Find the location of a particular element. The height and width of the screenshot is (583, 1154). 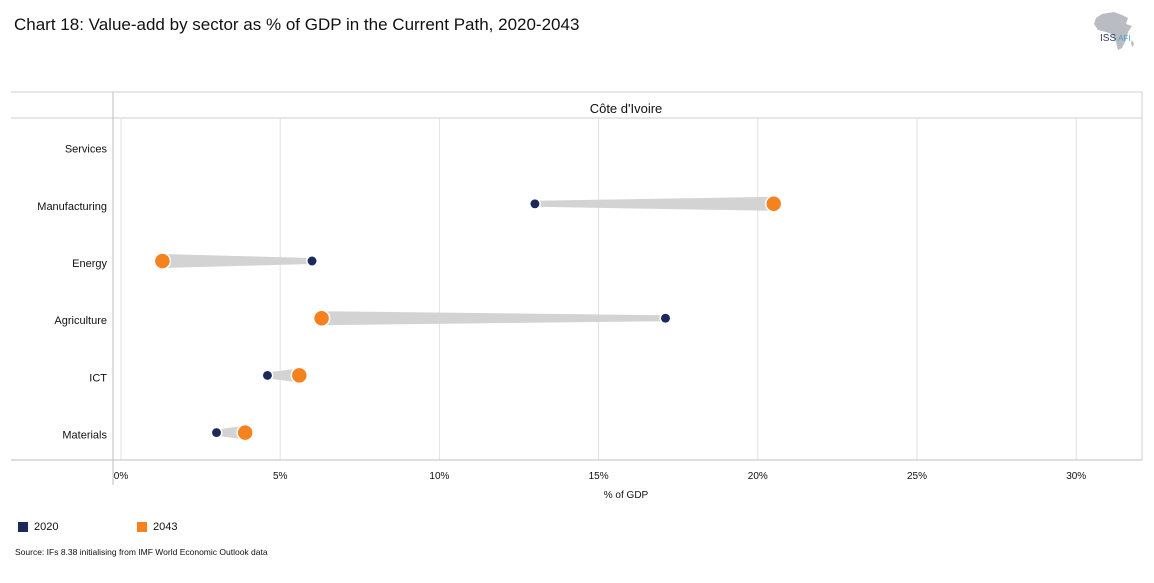

point-2043-manufacturing is located at coordinates (773, 204).